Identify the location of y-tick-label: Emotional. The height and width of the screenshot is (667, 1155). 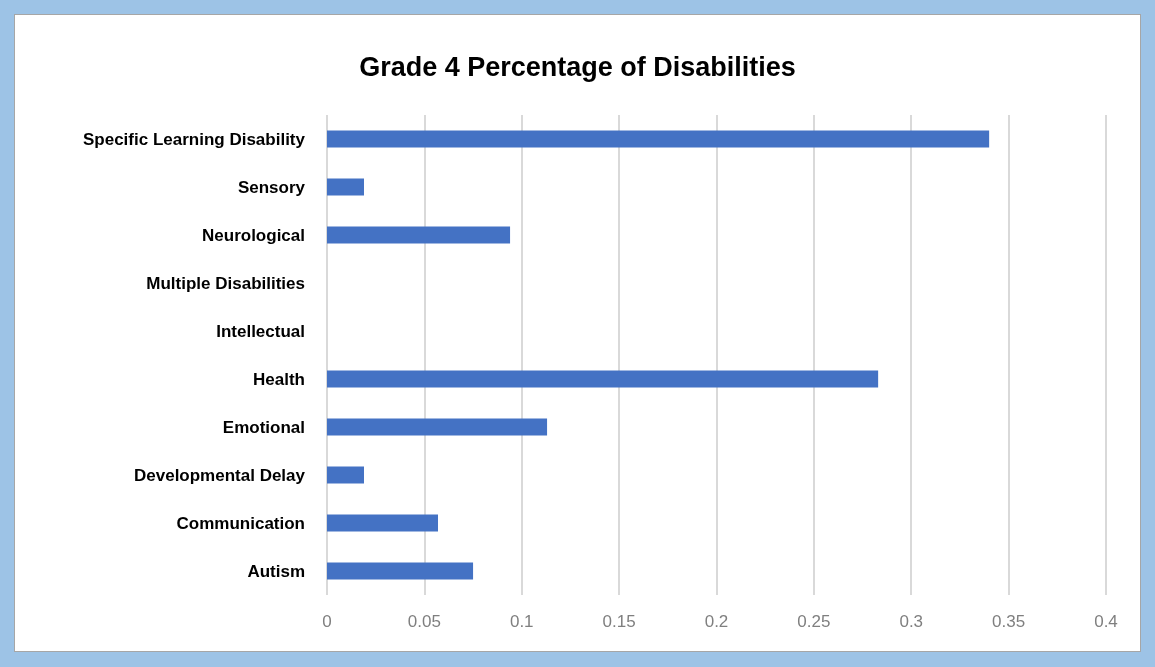
(263, 427).